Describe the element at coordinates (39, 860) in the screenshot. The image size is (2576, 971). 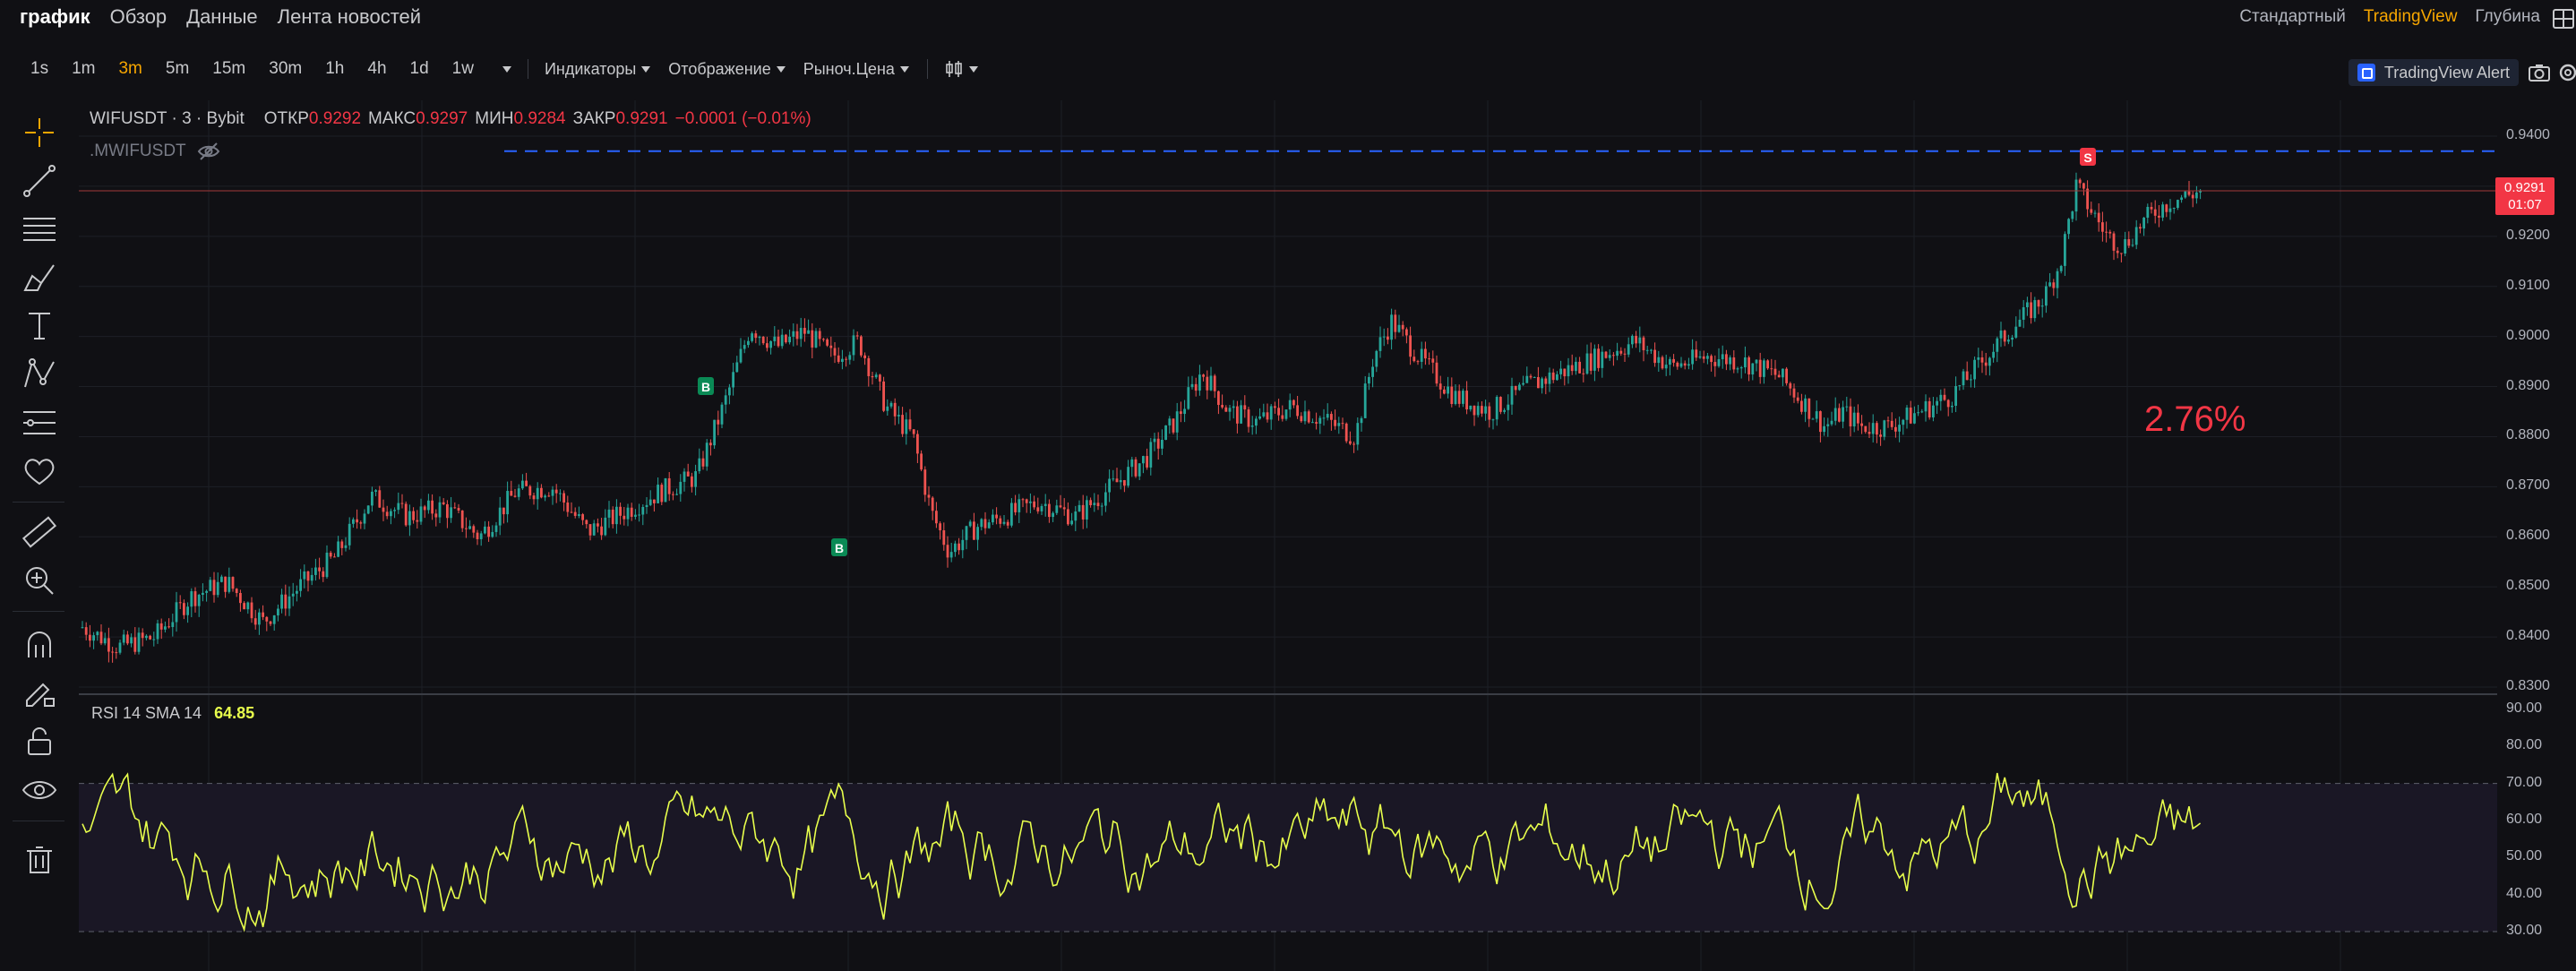
I see `delete-tool` at that location.